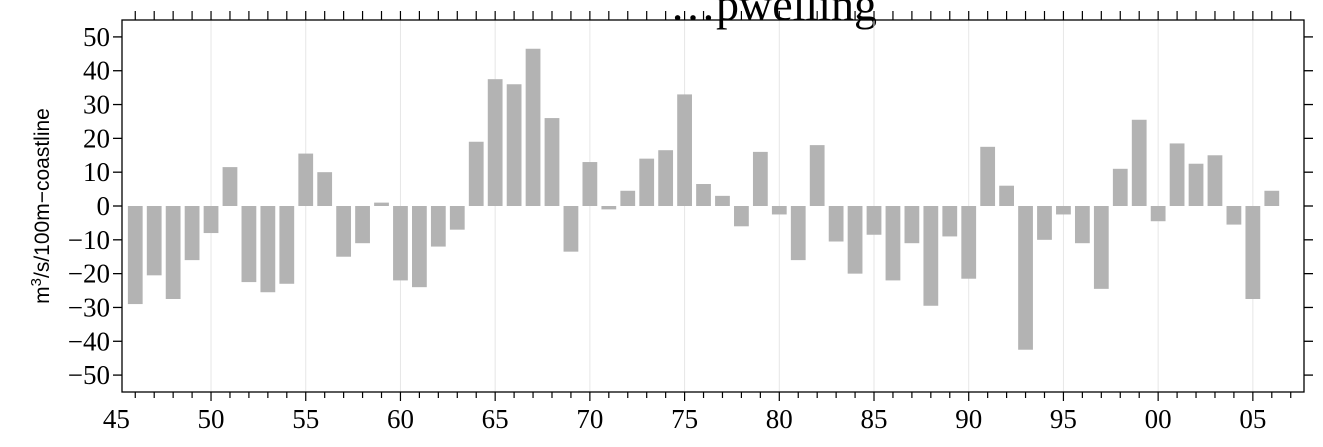  What do you see at coordinates (1252, 419) in the screenshot?
I see `x-tick-label: 05` at bounding box center [1252, 419].